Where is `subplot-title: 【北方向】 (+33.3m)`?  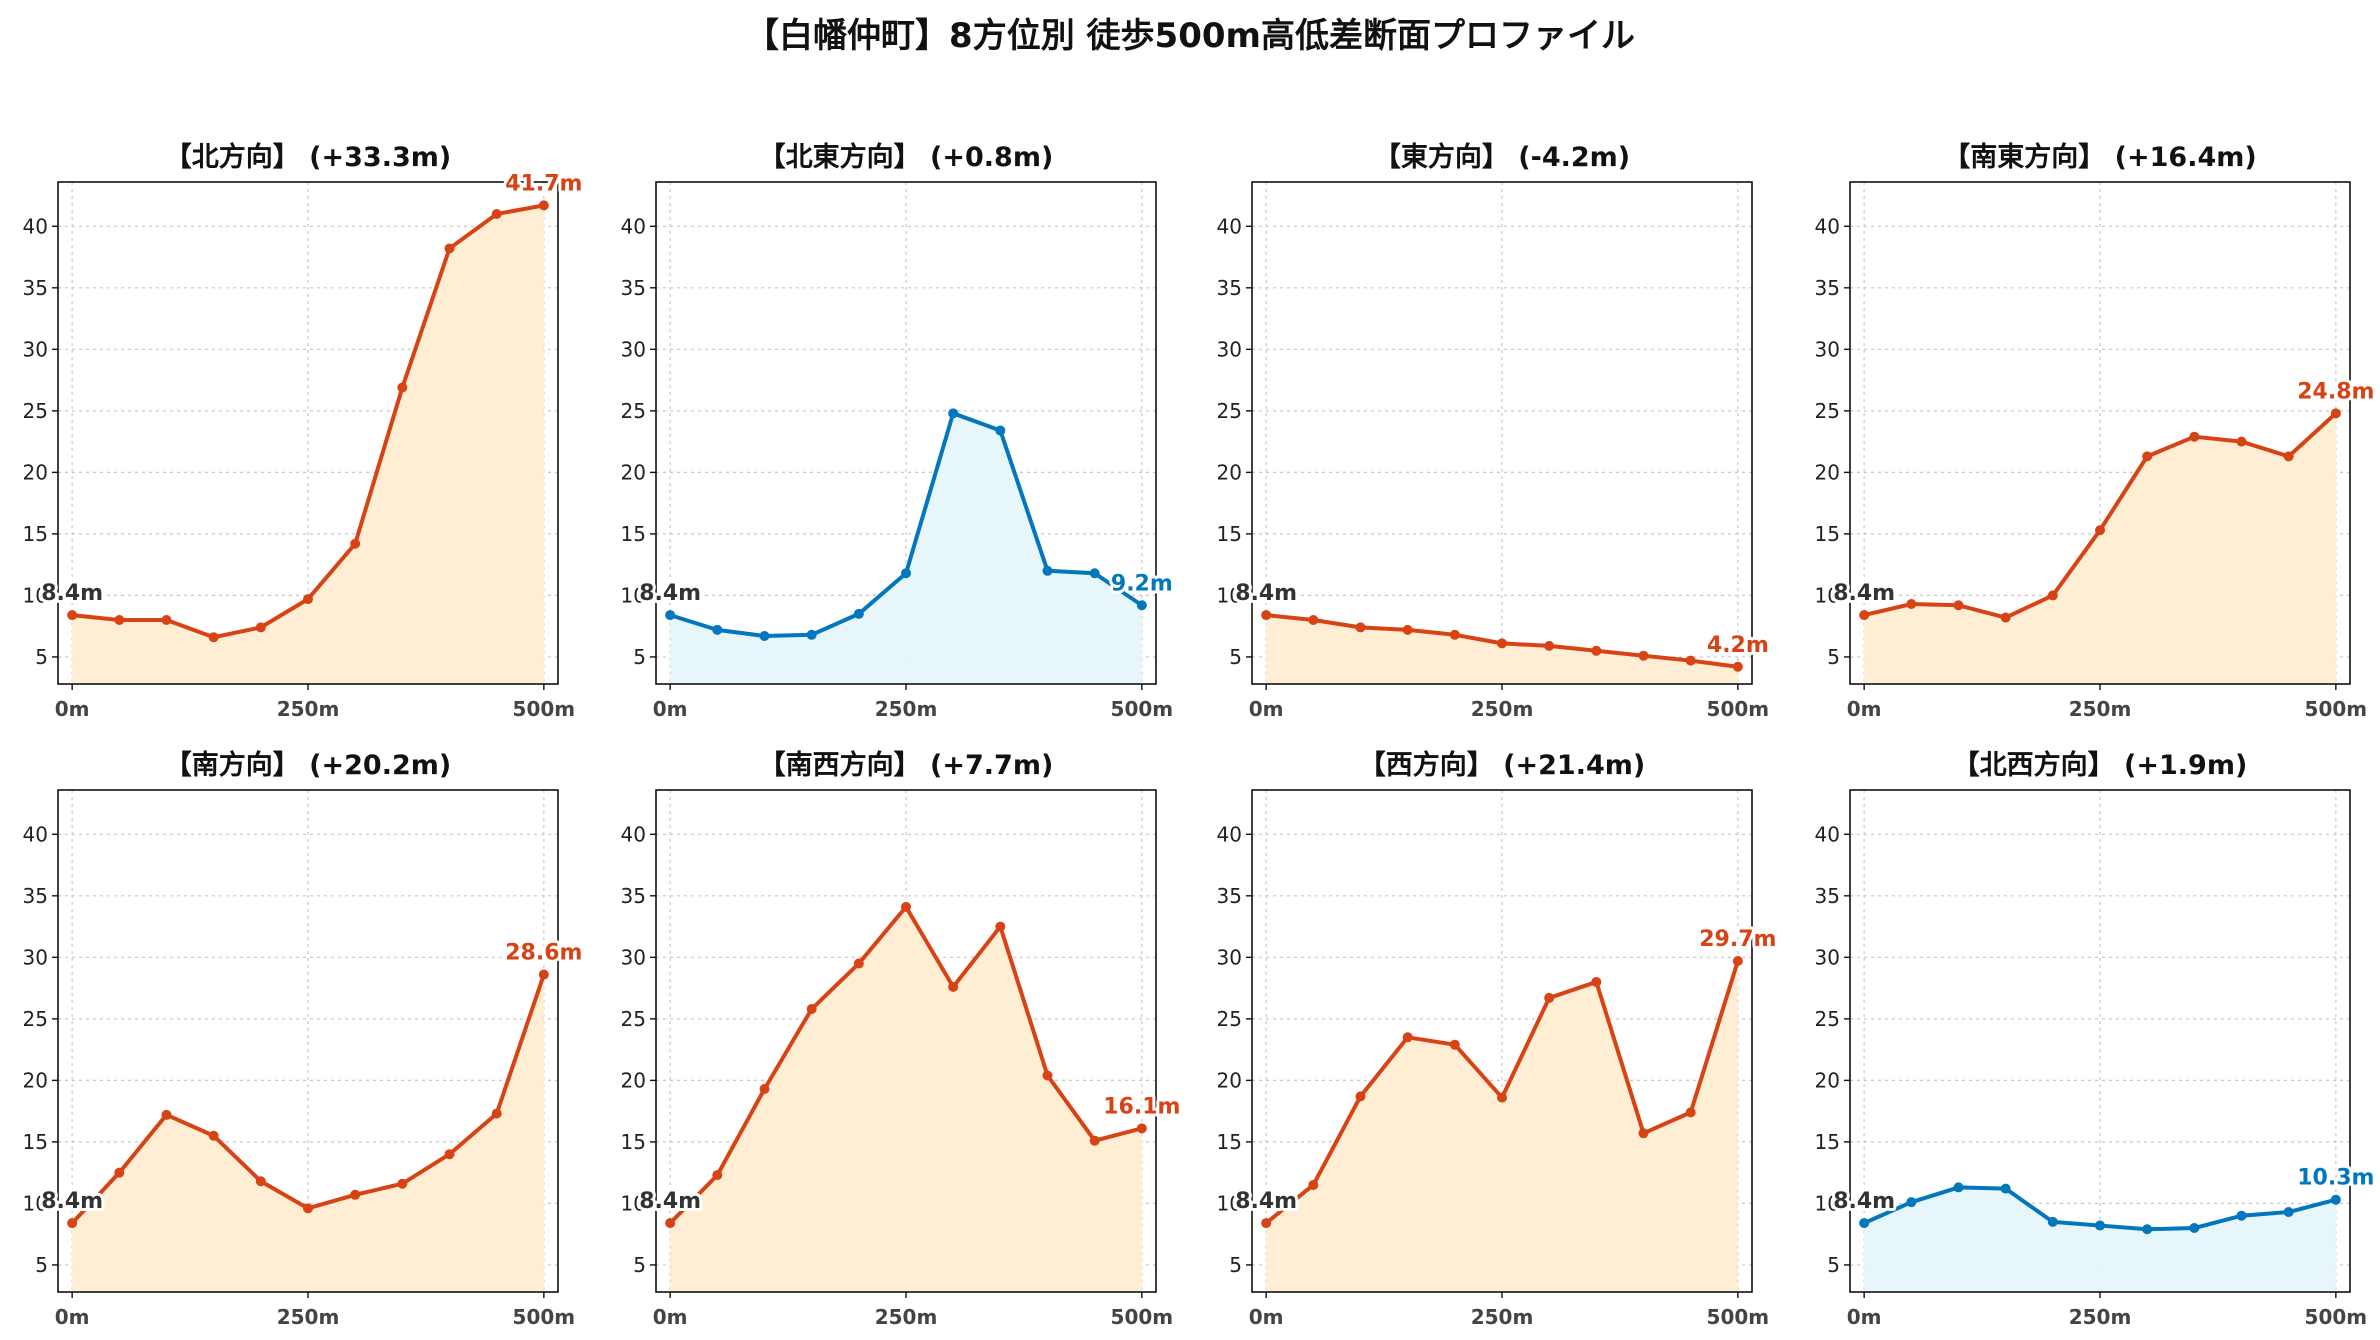
subplot-title: 【北方向】 (+33.3m) is located at coordinates (308, 157).